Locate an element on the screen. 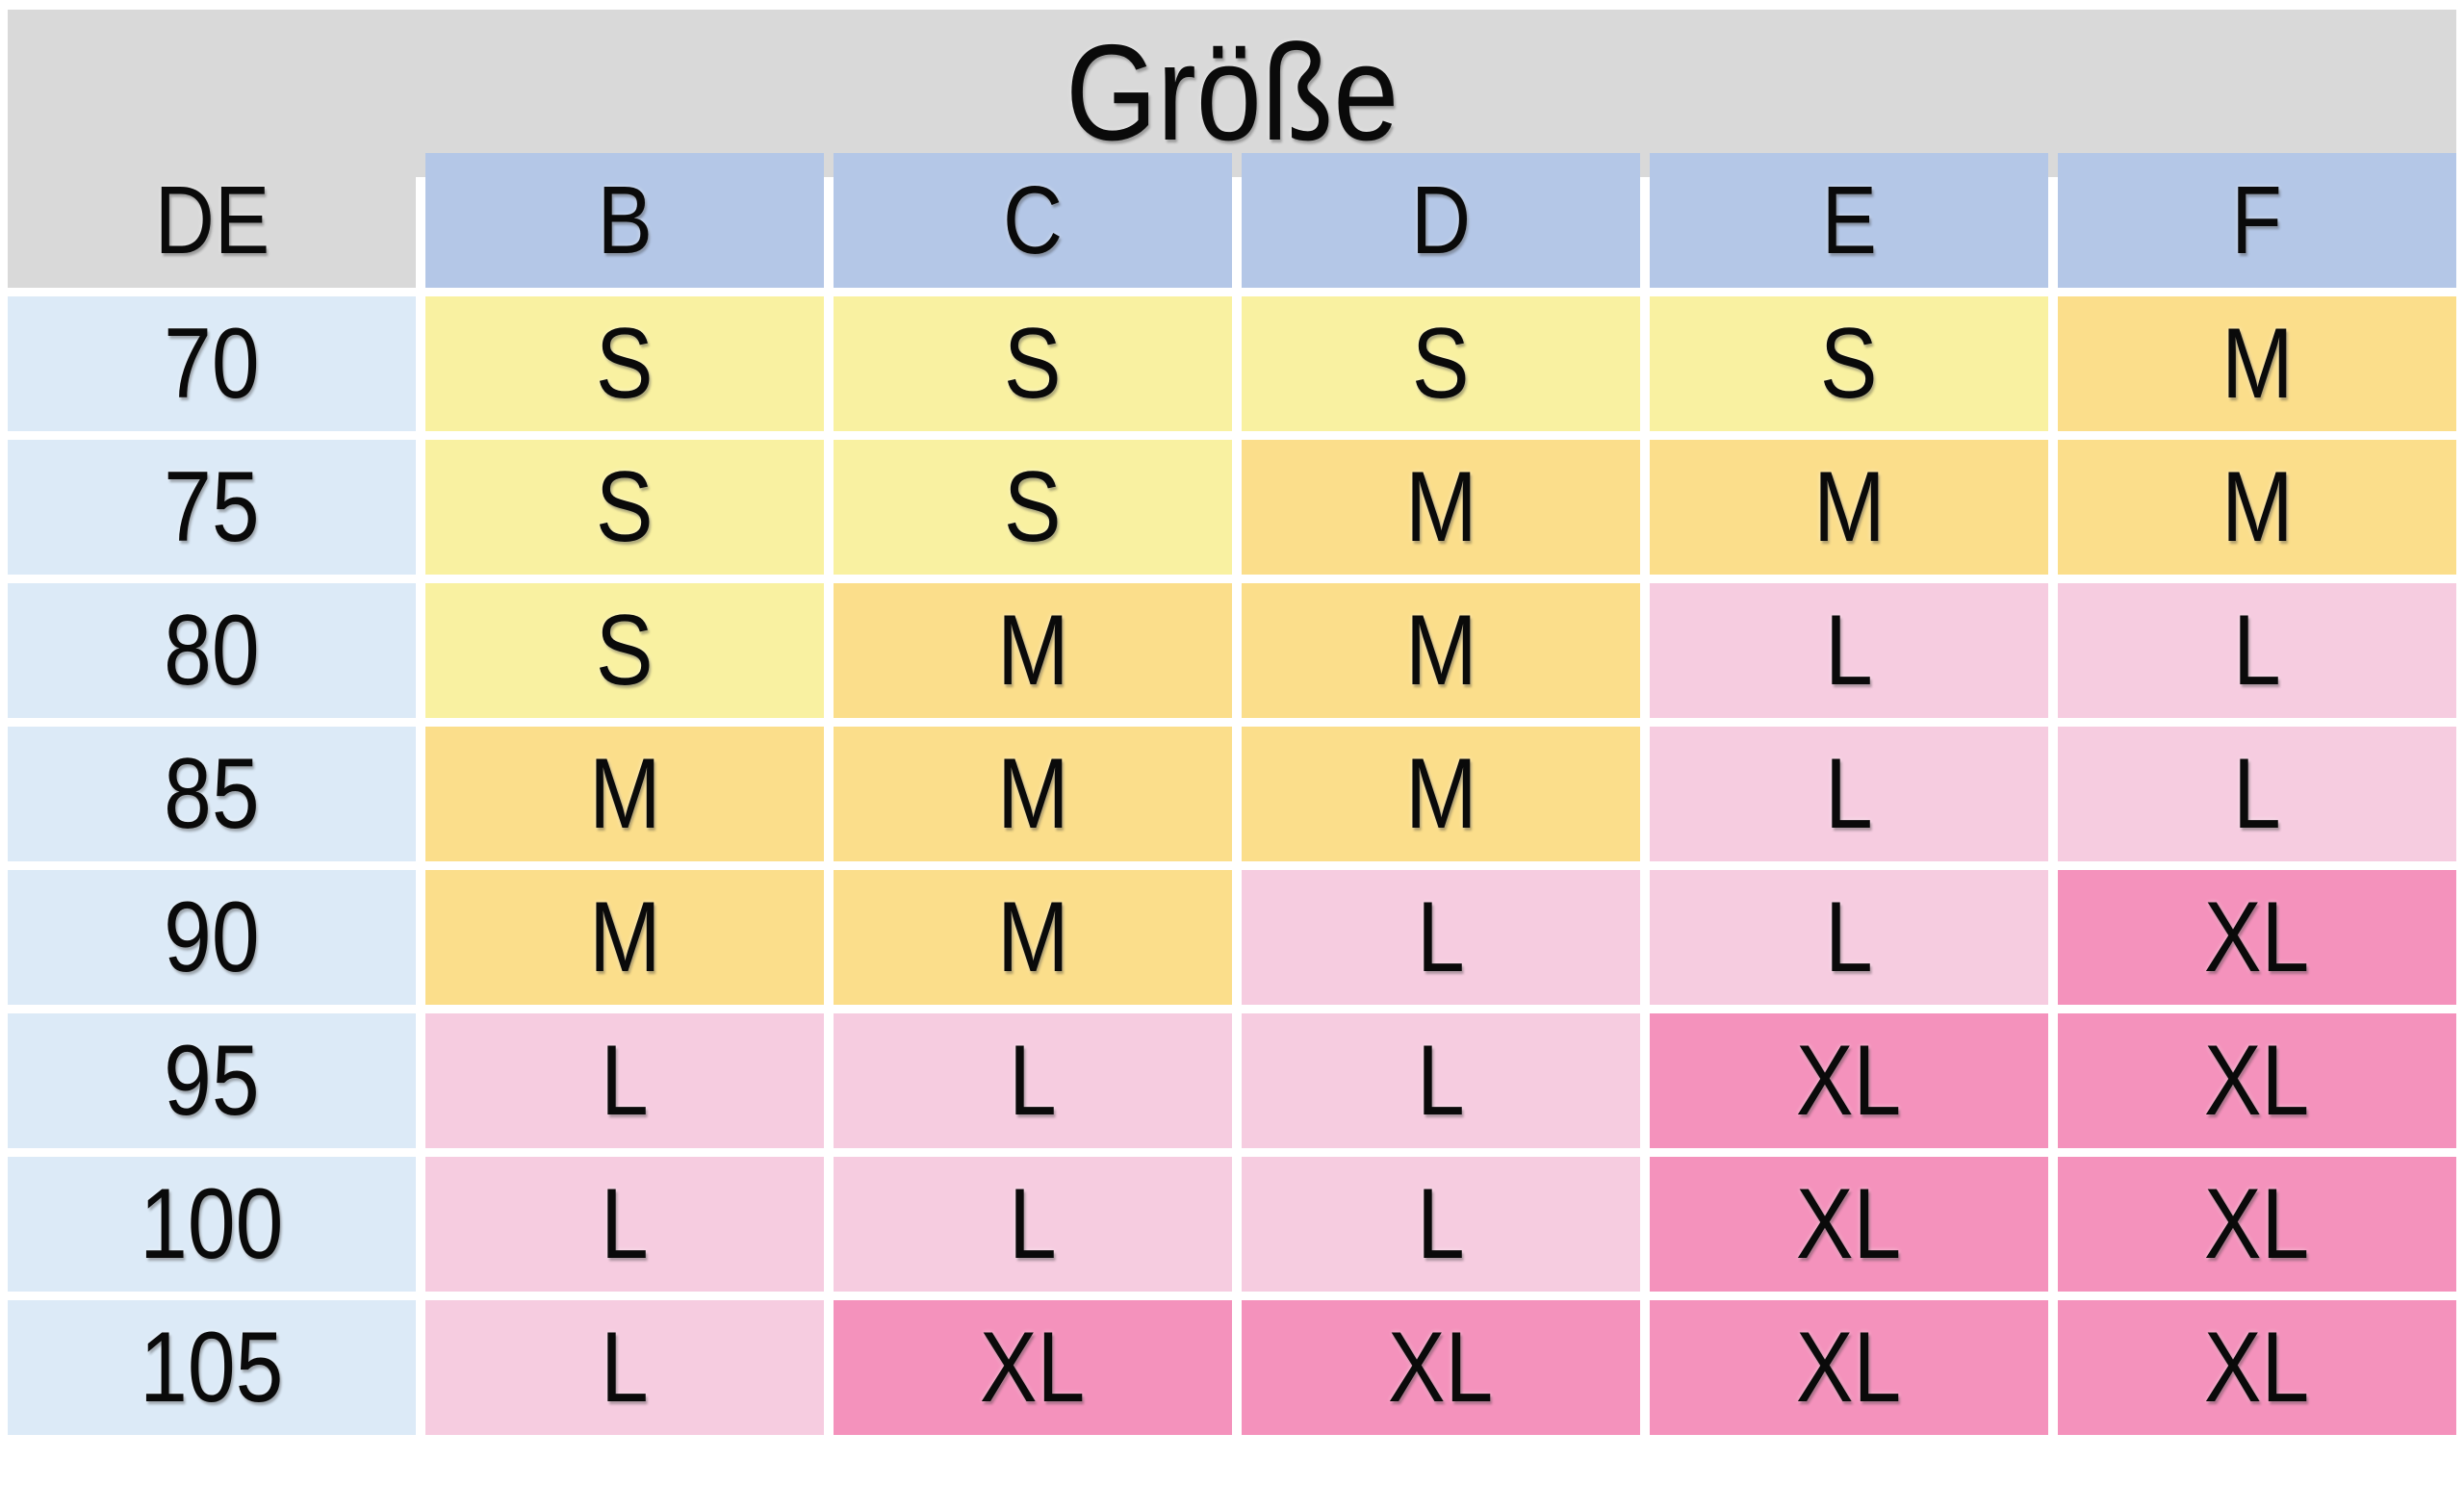  cell-75-B-label: S is located at coordinates (625, 507).